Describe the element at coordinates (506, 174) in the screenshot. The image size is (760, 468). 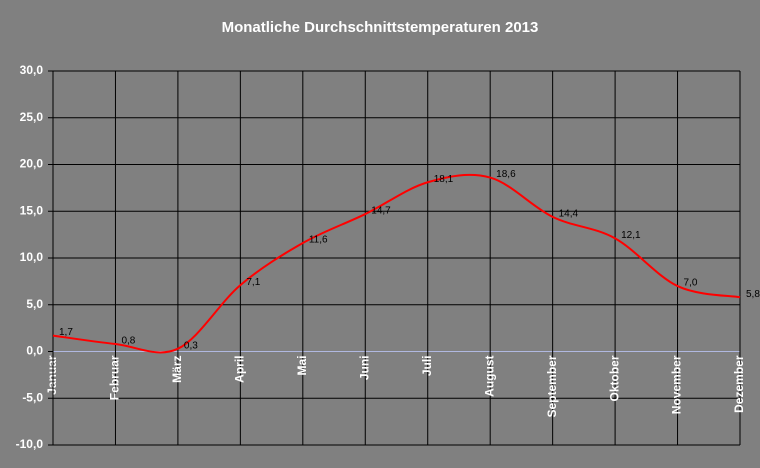
I see `data-label: 18,6` at that location.